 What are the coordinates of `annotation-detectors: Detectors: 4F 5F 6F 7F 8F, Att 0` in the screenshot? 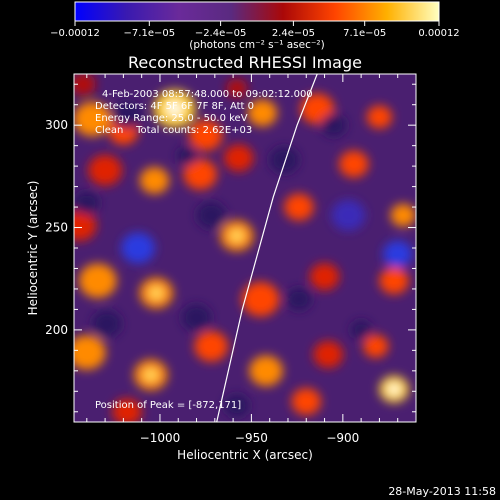 It's located at (174, 106).